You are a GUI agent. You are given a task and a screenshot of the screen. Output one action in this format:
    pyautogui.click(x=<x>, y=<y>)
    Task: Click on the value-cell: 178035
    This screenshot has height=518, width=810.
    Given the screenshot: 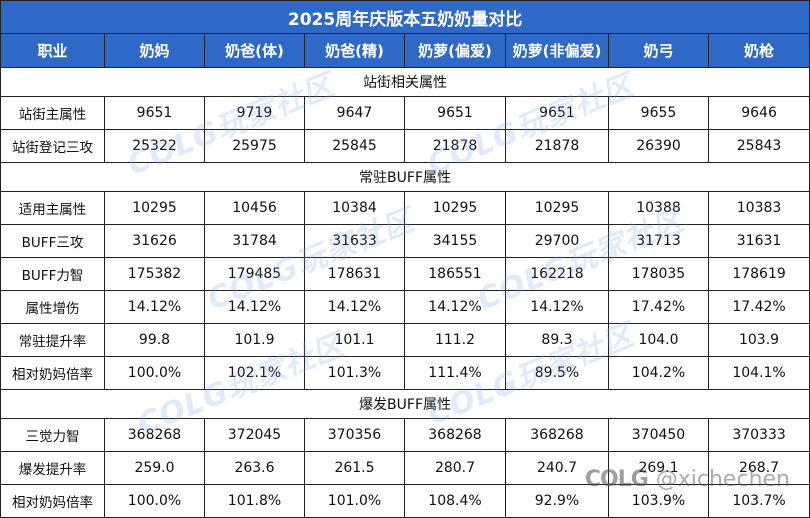 What is the action you would take?
    pyautogui.click(x=658, y=274)
    